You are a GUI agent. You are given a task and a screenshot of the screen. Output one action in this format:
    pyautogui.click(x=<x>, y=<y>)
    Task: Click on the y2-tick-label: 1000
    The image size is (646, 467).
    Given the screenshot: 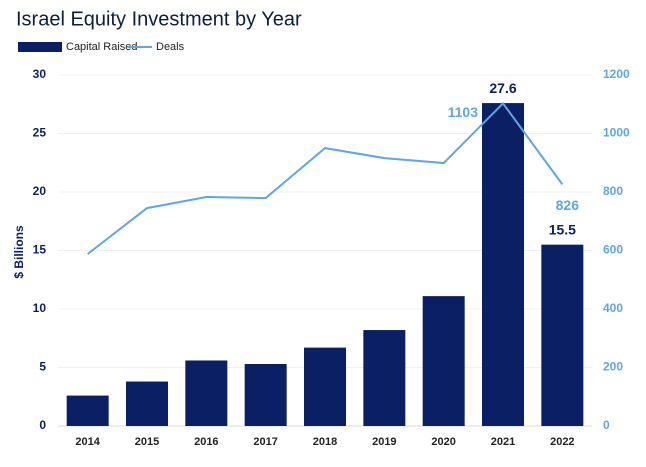 What is the action you would take?
    pyautogui.click(x=616, y=133)
    